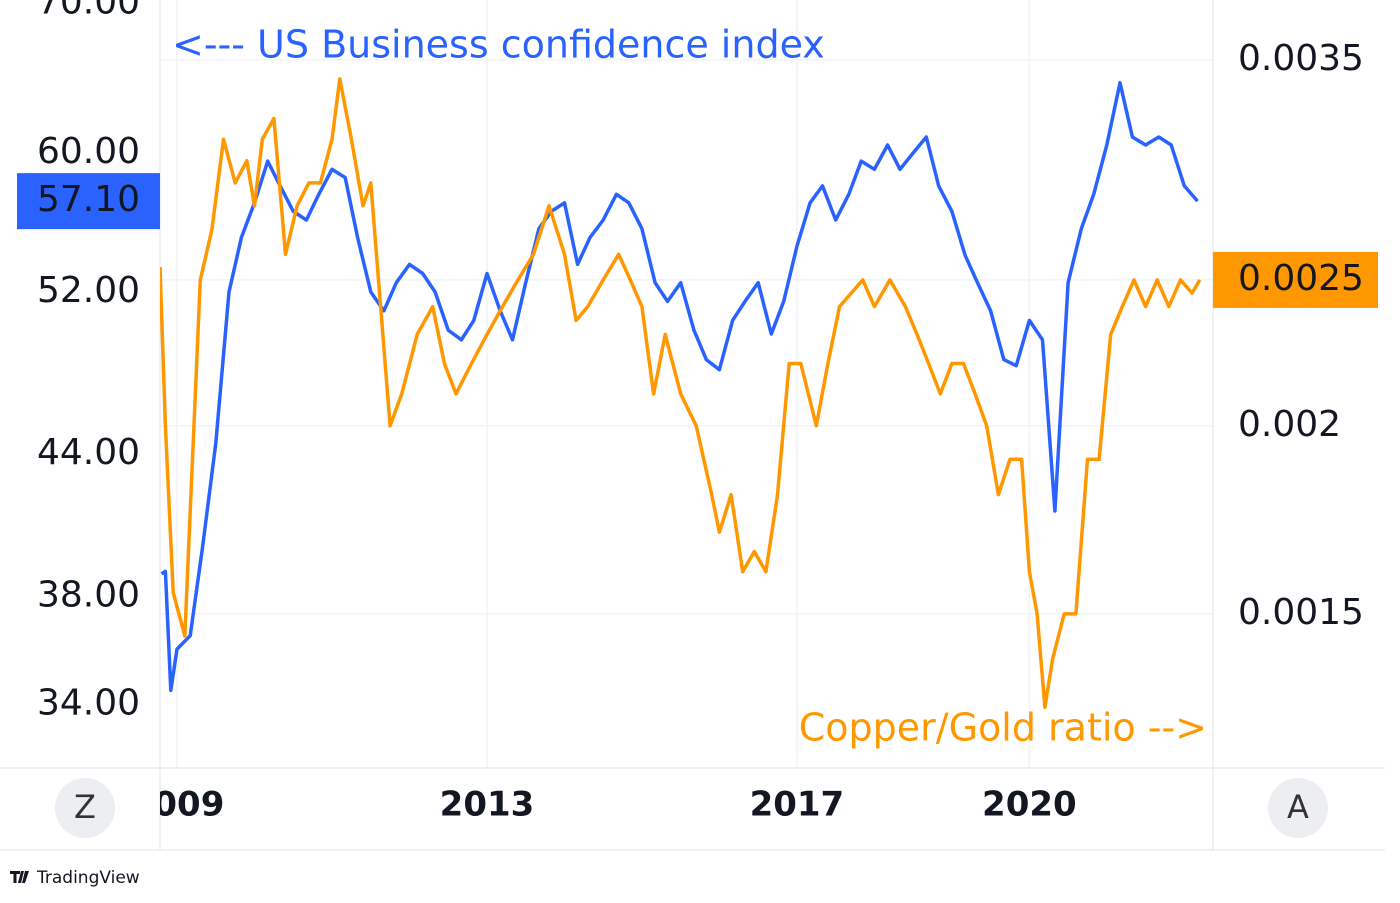  Describe the element at coordinates (1301, 612) in the screenshot. I see `y2-tick-label: 0.0015` at that location.